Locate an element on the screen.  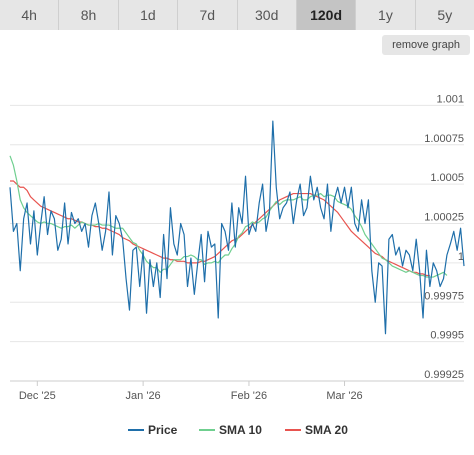
legend: Price SMA 10 SMA 20 is located at coordinates (237, 430).